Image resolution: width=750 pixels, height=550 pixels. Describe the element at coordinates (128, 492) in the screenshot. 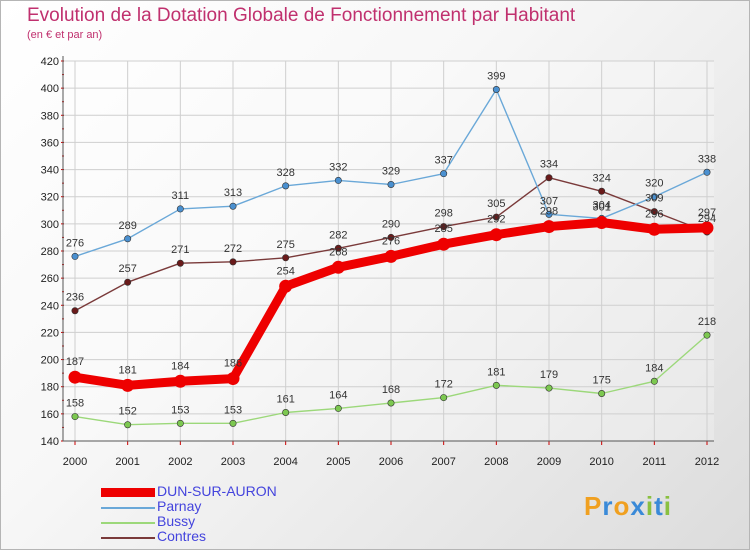

I see `legend-swatch-dun-sur-auron` at that location.